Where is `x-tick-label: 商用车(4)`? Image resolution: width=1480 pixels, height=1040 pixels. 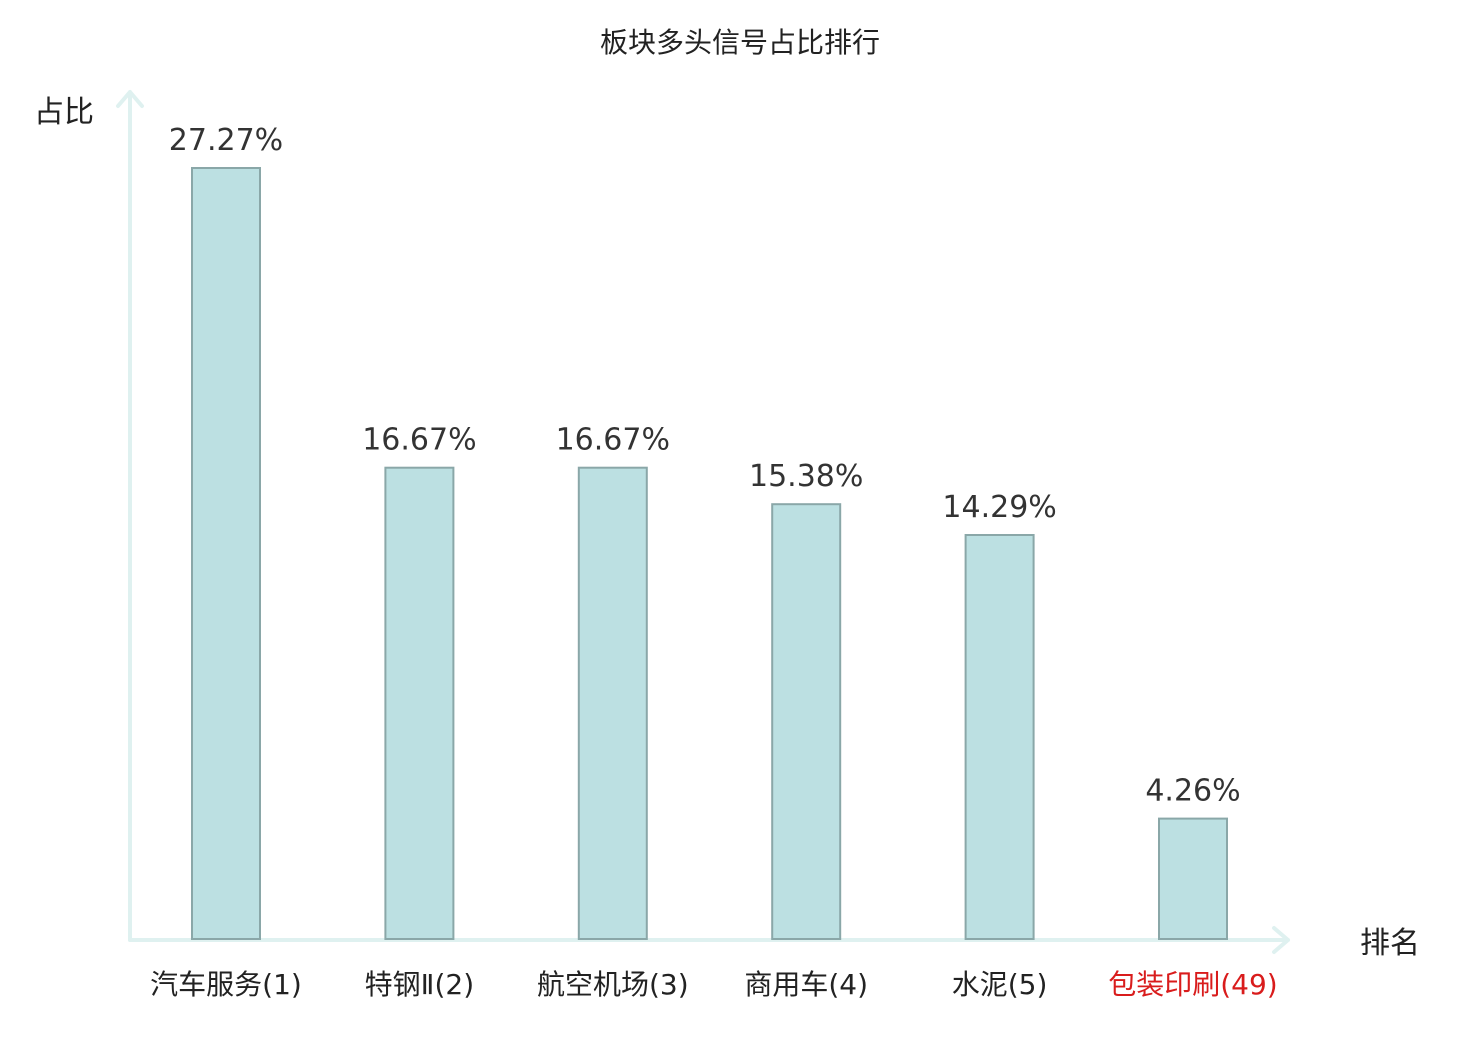 x-tick-label: 商用车(4) is located at coordinates (806, 984).